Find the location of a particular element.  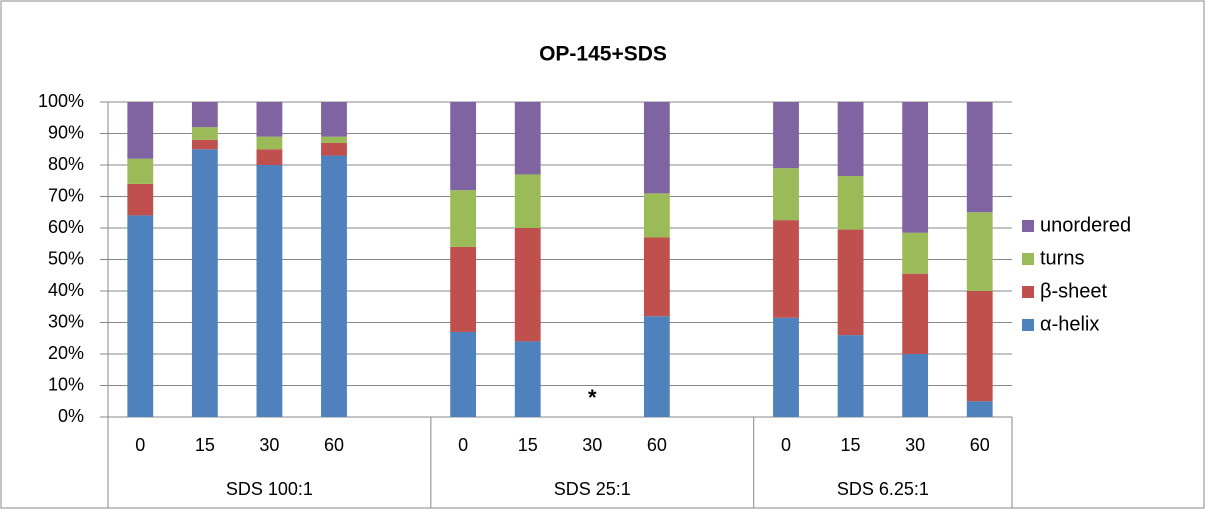

legend-label: turns is located at coordinates (1062, 258).